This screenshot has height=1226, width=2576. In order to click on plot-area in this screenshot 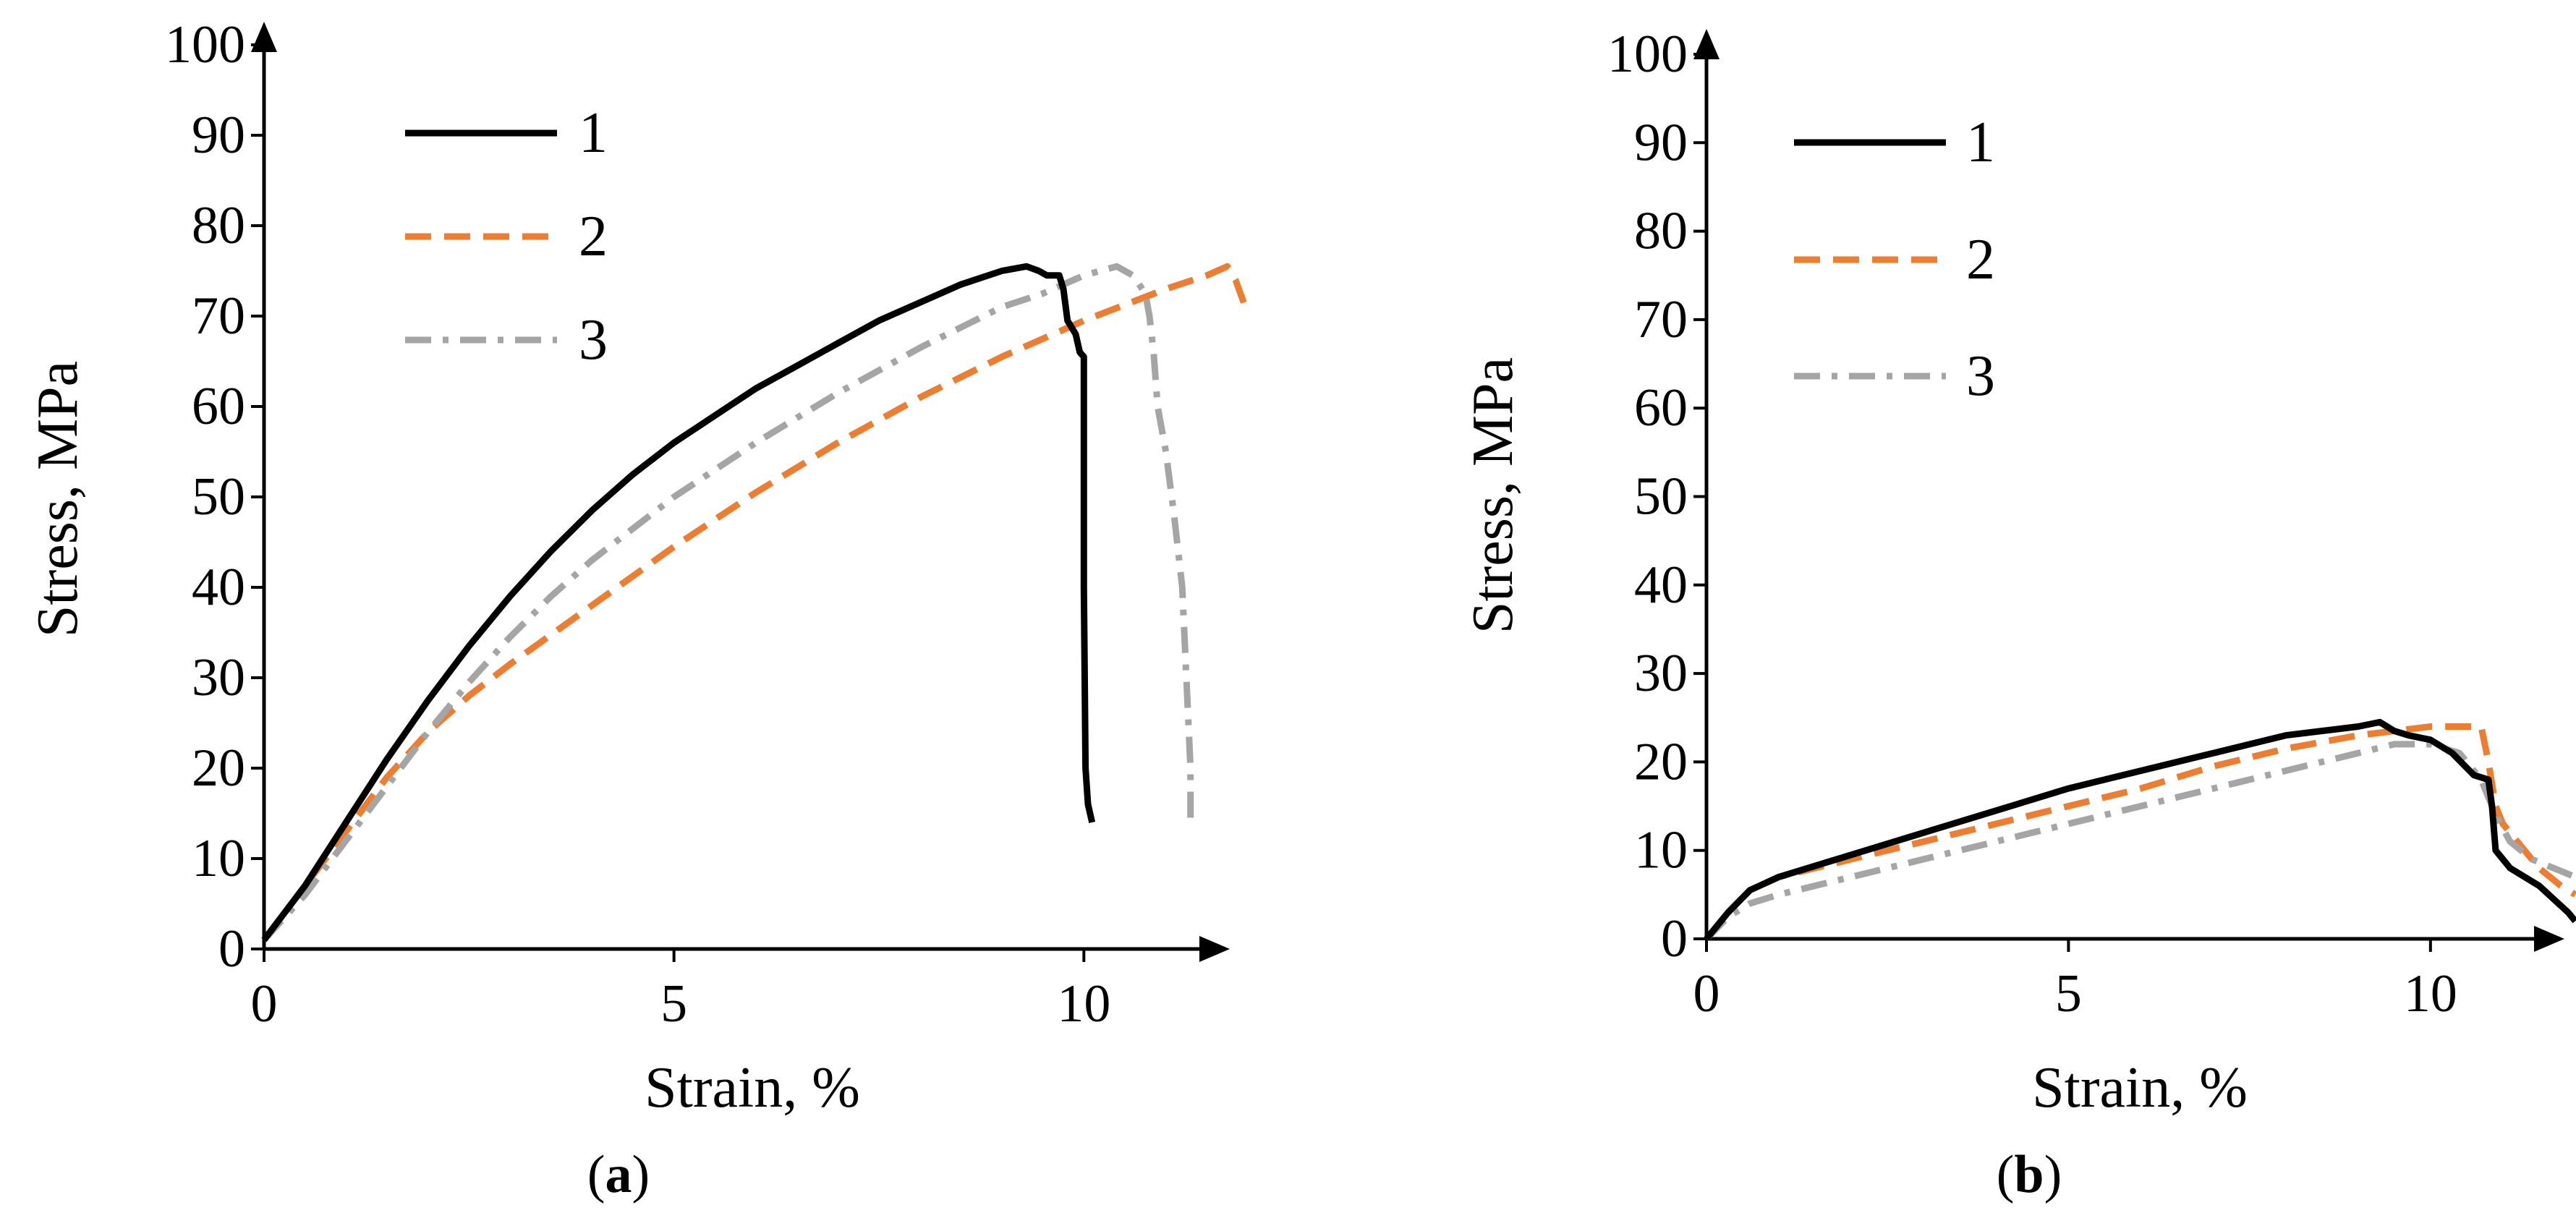, I will do `click(2140, 830)`.